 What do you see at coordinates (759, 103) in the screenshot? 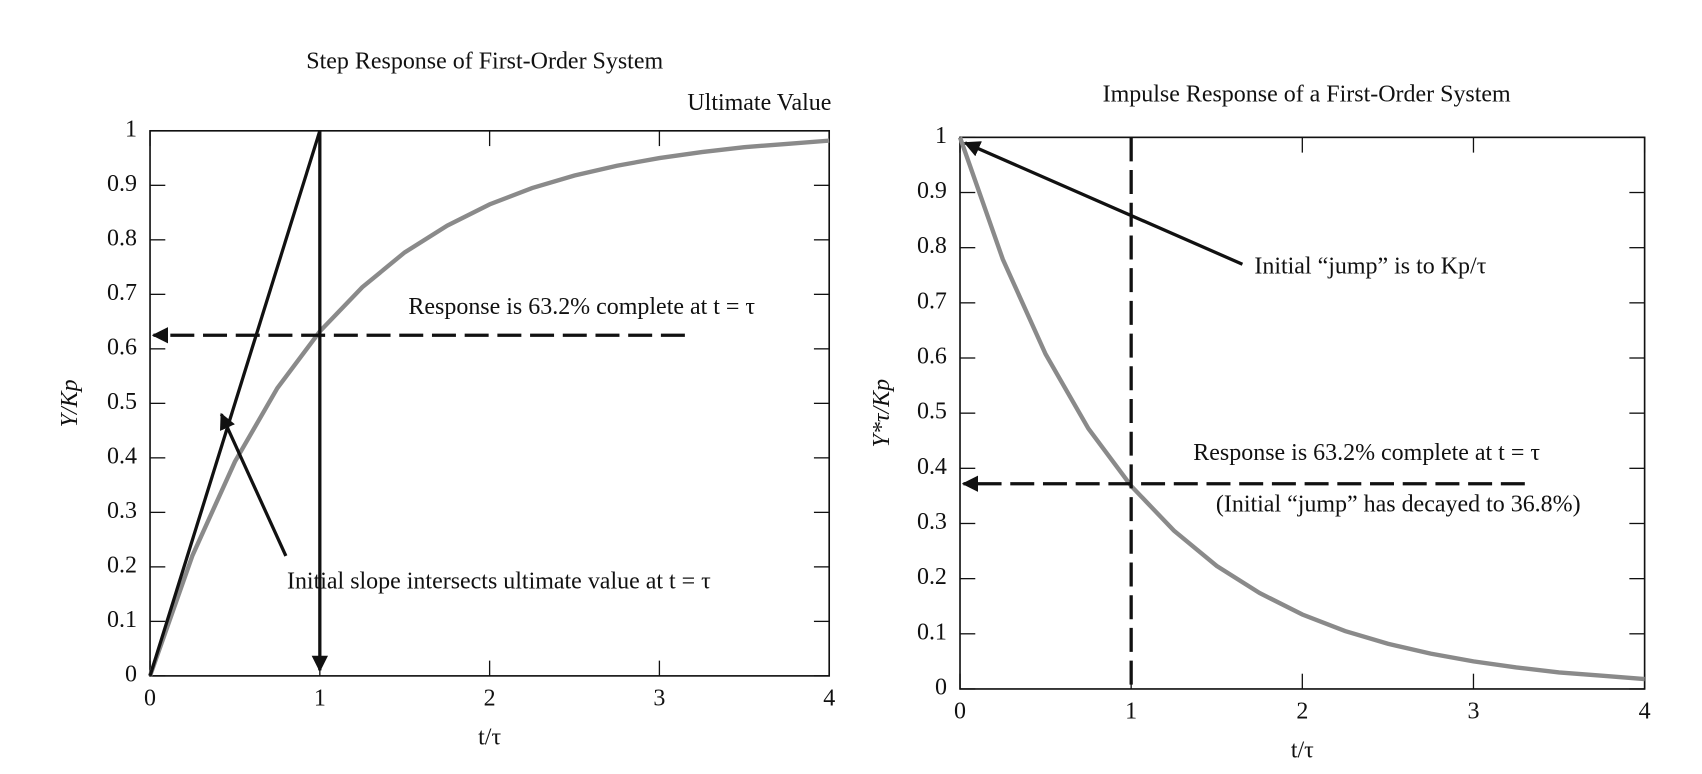
I see `annotation: Ultimate Value` at bounding box center [759, 103].